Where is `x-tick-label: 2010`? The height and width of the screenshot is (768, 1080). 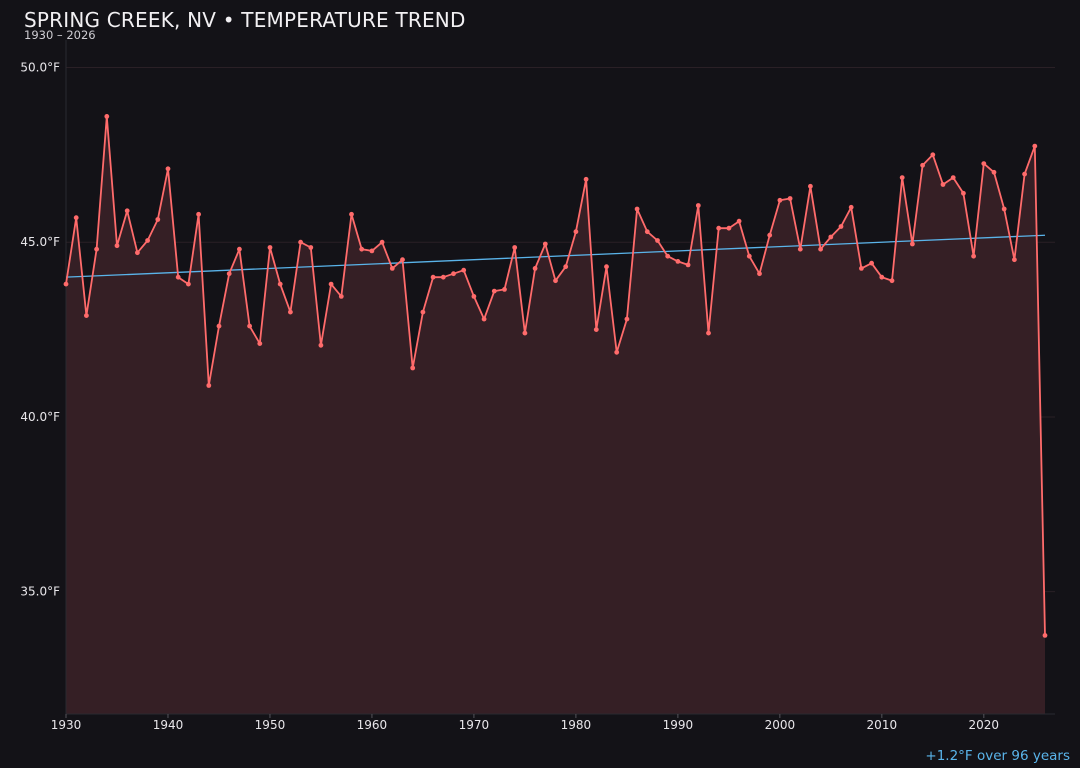 x-tick-label: 2010 is located at coordinates (882, 725).